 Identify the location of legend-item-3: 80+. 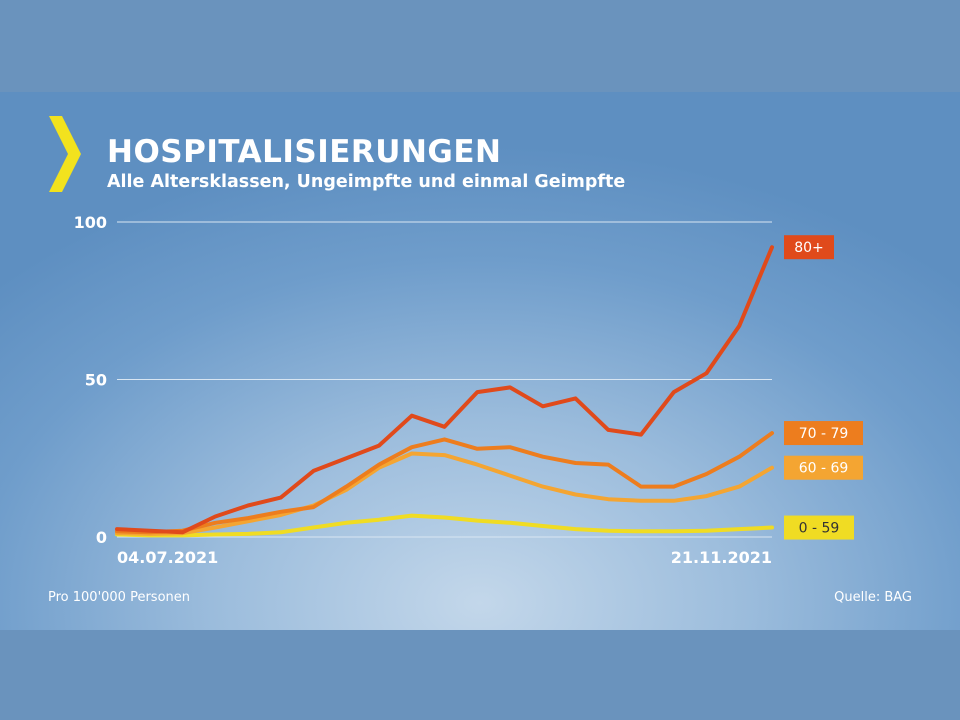
(809, 247).